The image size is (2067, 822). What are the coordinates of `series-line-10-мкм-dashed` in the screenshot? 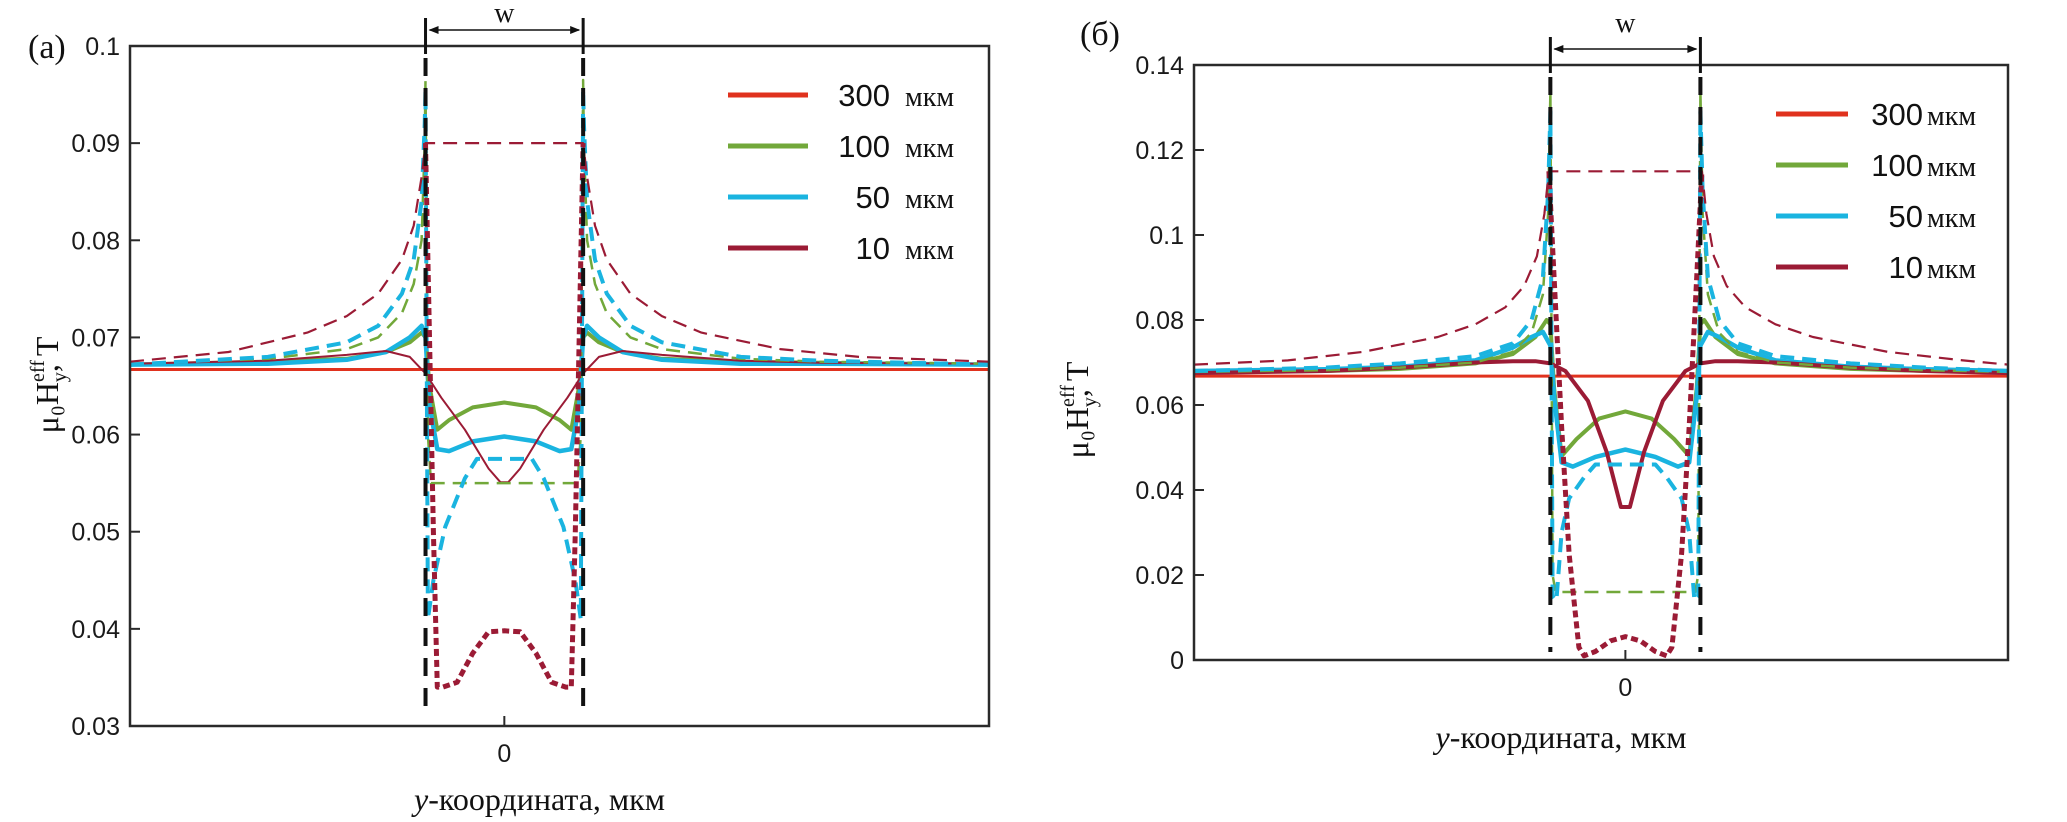 It's located at (1601, 268).